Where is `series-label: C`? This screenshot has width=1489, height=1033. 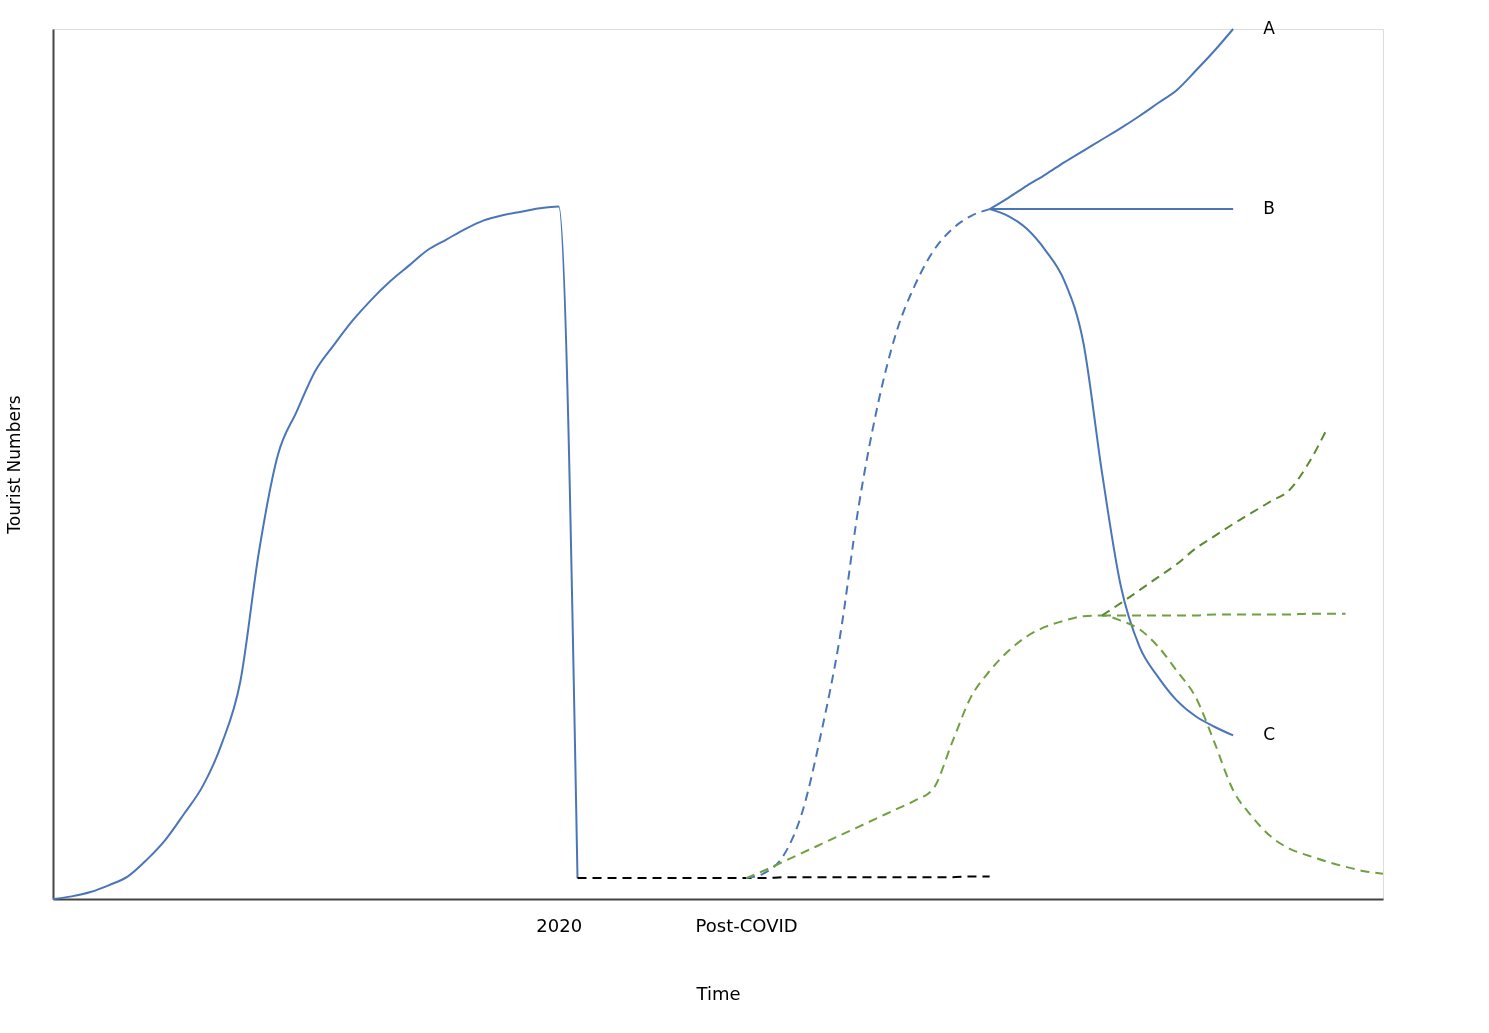 series-label: C is located at coordinates (1269, 734).